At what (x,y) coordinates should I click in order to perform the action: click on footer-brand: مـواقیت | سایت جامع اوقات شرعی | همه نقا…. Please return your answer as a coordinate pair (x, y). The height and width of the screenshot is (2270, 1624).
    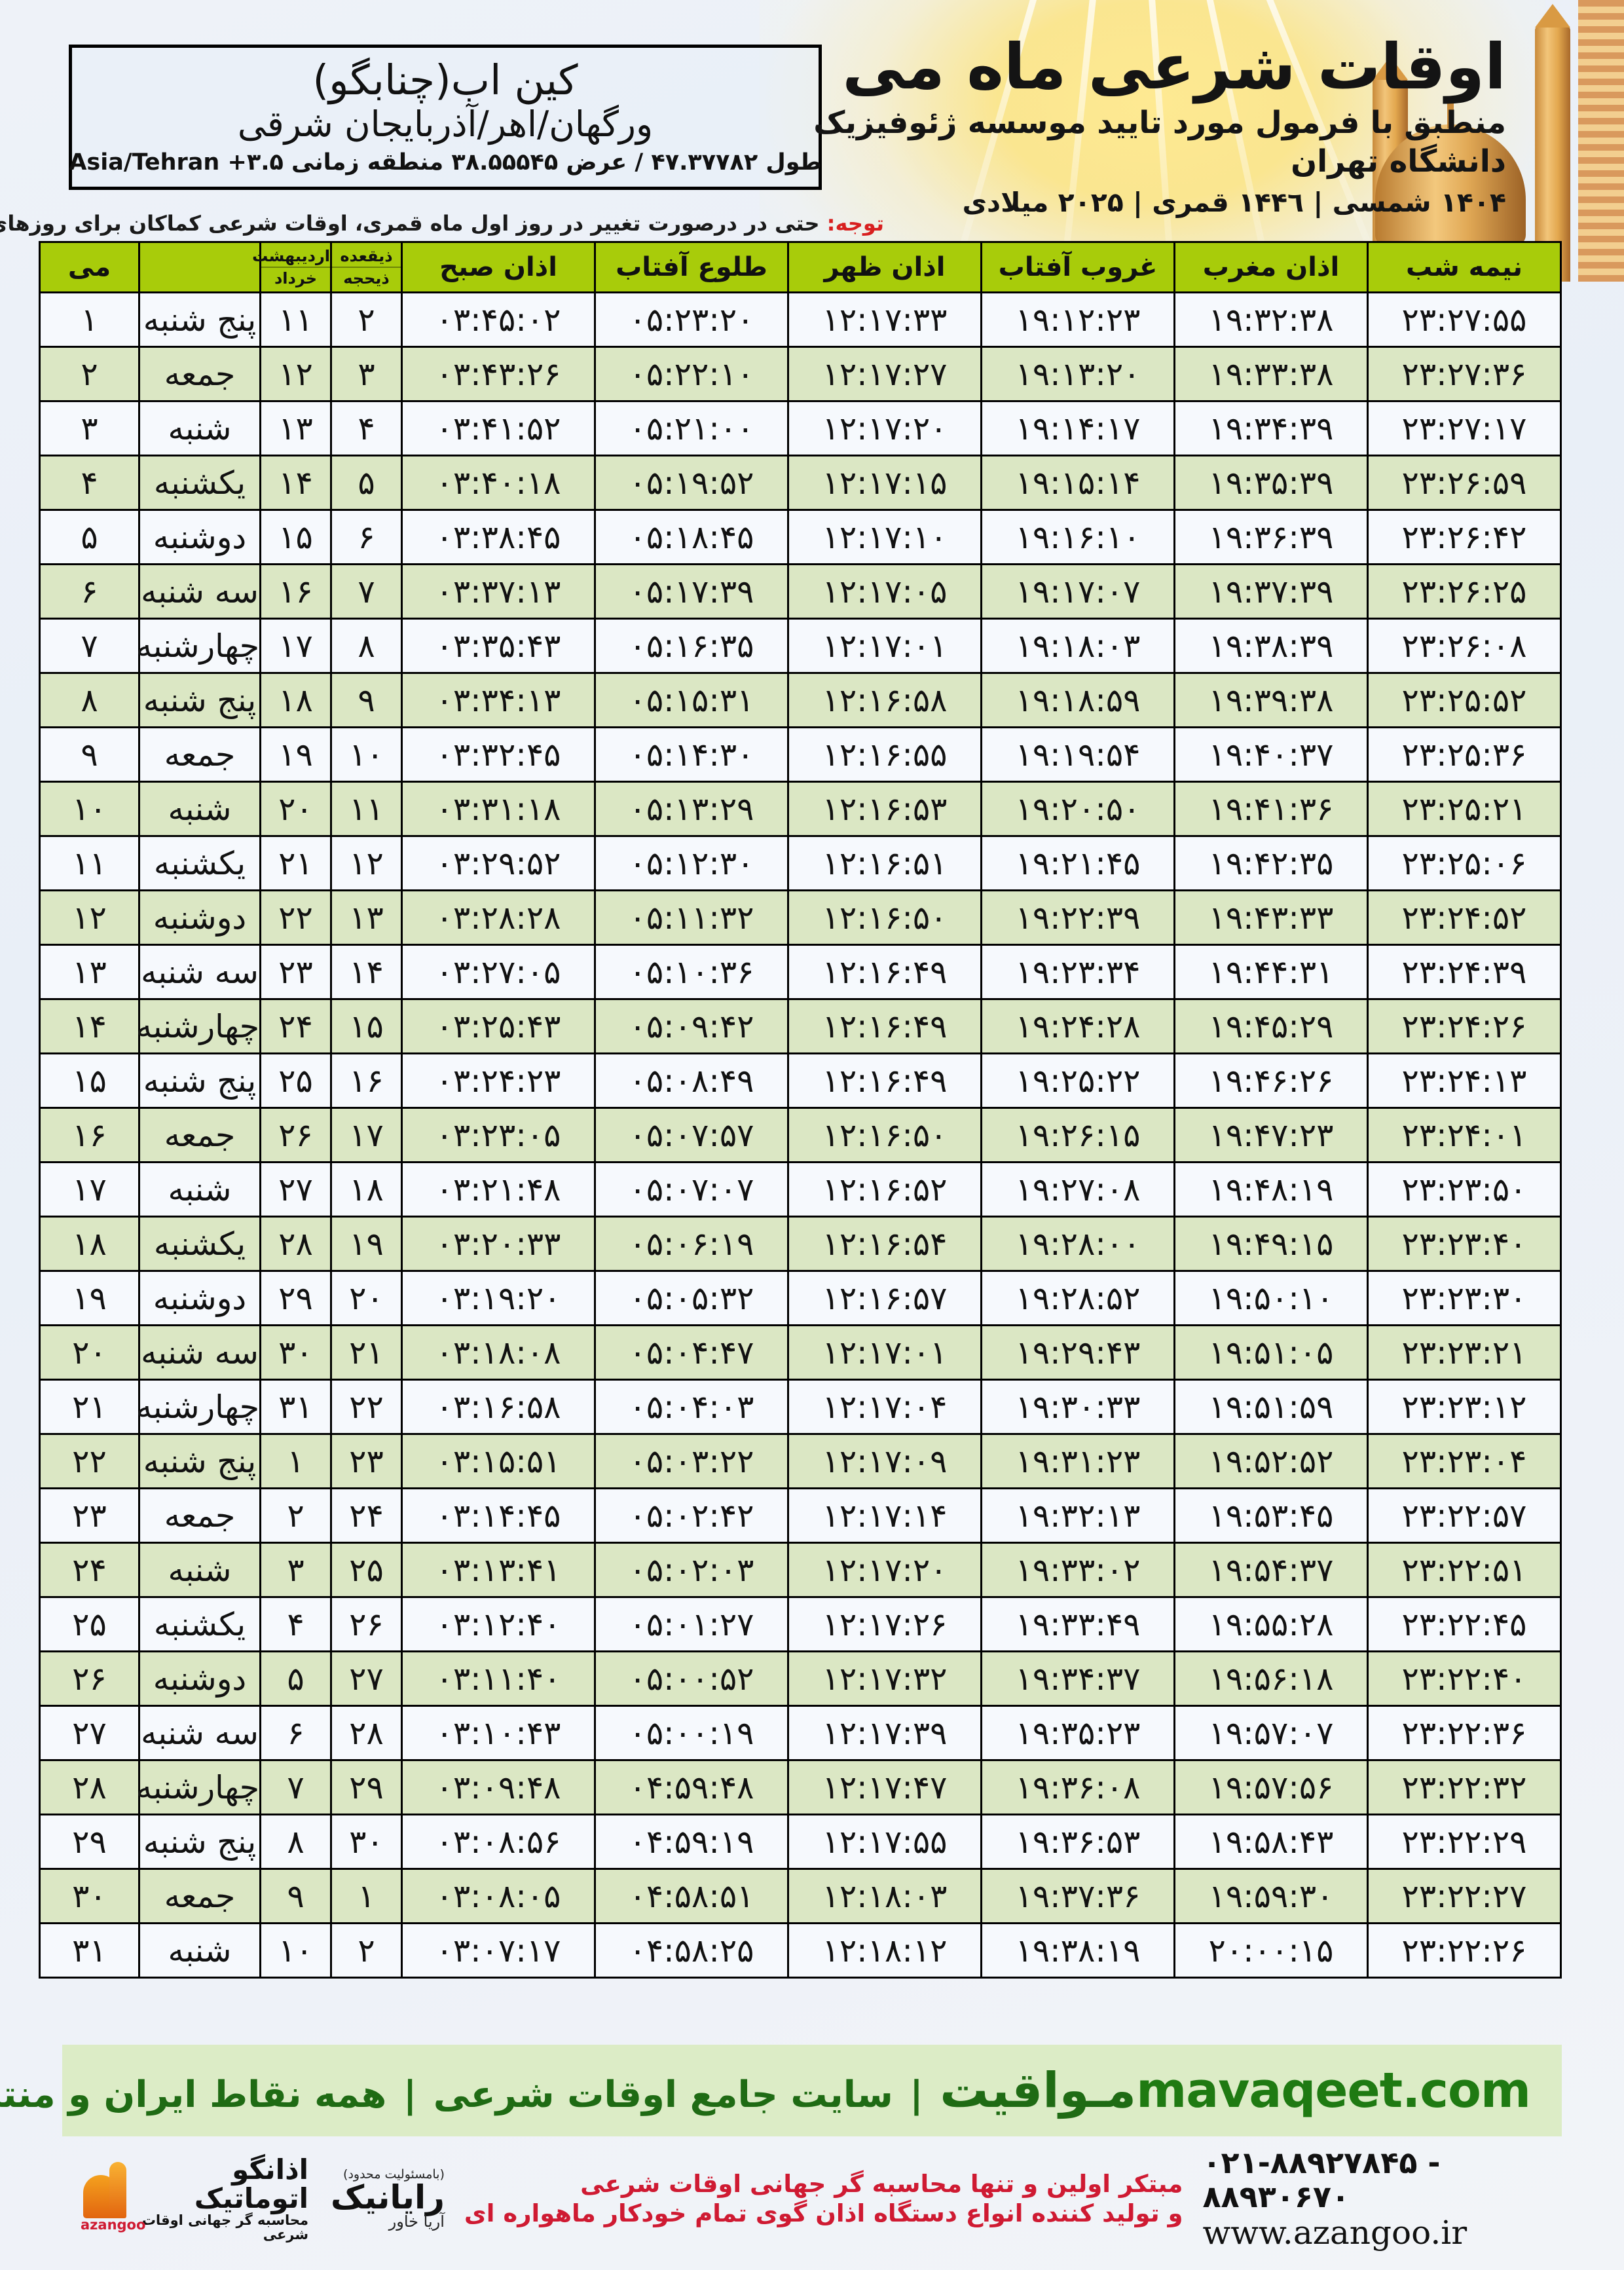
    Looking at the image, I should click on (568, 2090).